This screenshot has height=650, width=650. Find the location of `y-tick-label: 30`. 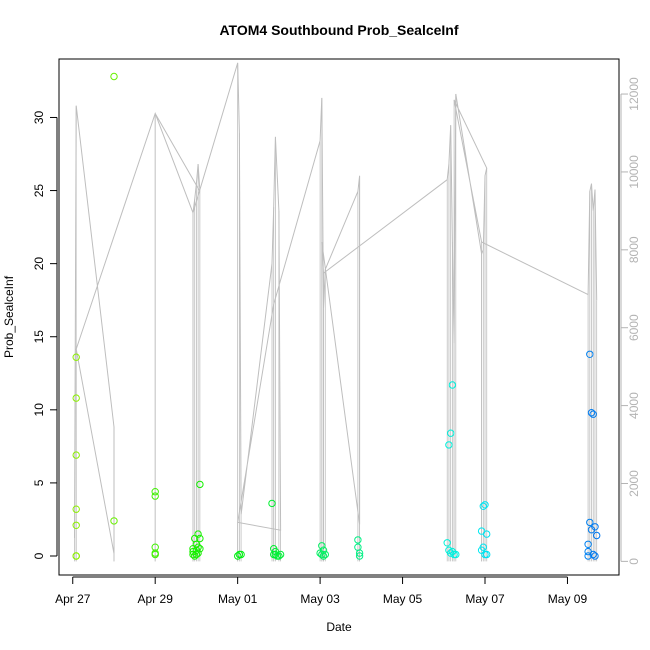

y-tick-label: 30 is located at coordinates (39, 118).